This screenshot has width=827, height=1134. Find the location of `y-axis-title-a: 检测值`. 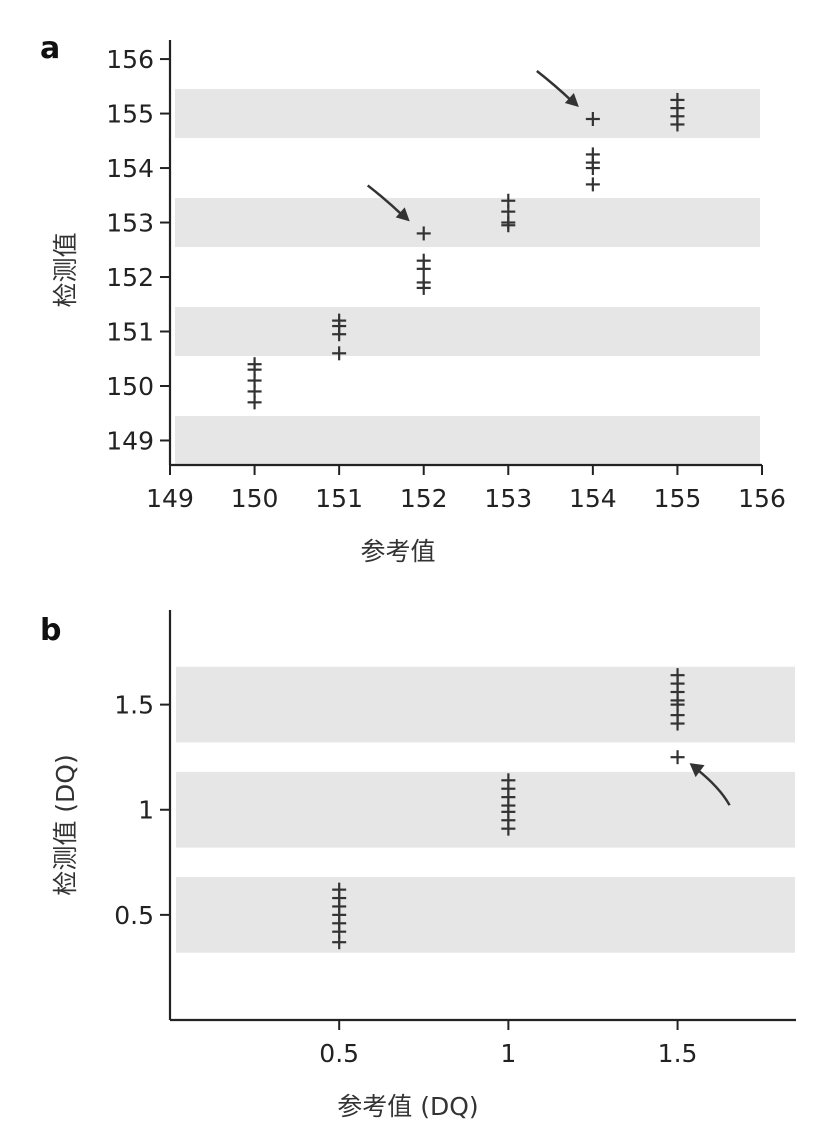

y-axis-title-a: 检测值 is located at coordinates (65, 269).